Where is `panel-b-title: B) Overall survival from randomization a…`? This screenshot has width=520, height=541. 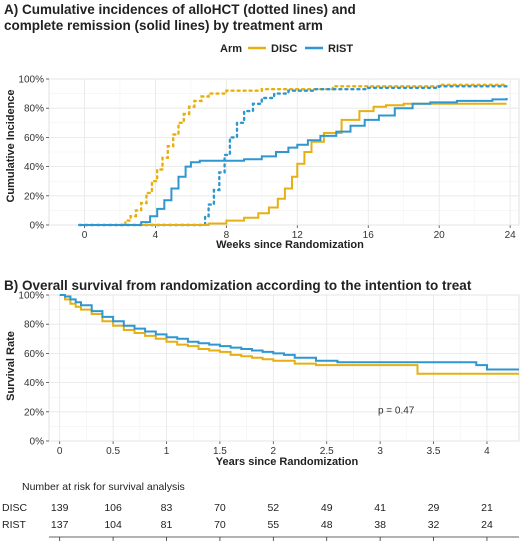
panel-b-title: B) Overall survival from randomization a… is located at coordinates (238, 285).